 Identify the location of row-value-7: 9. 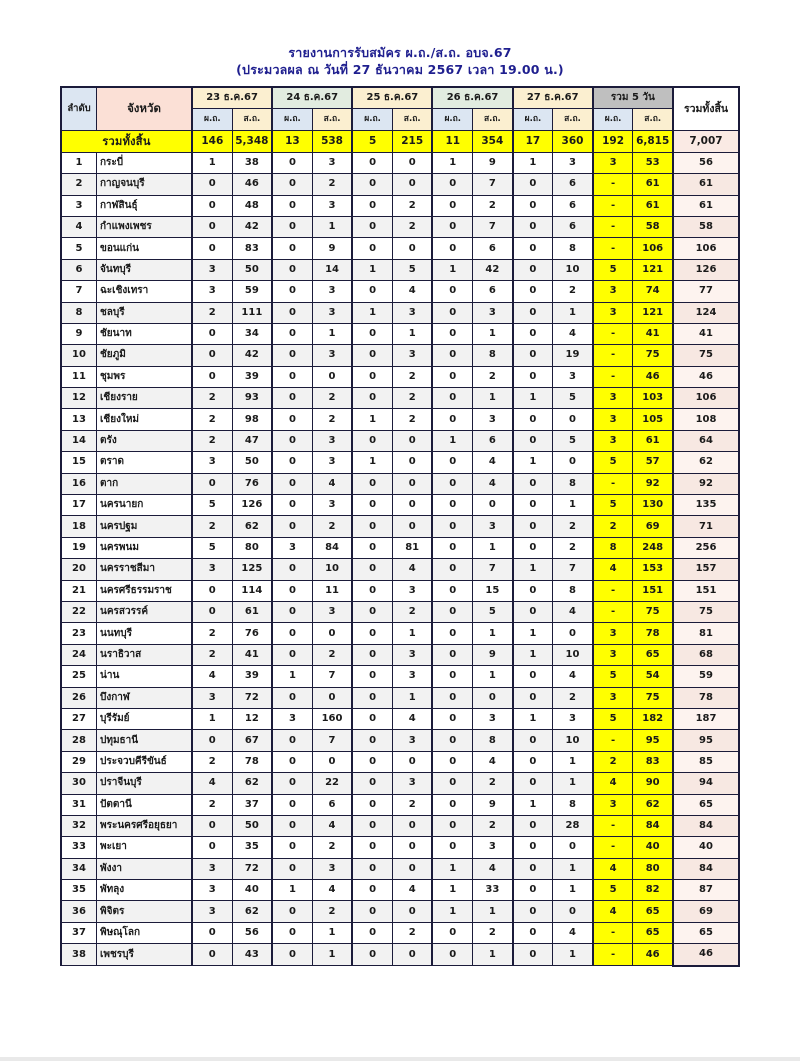
(493, 804).